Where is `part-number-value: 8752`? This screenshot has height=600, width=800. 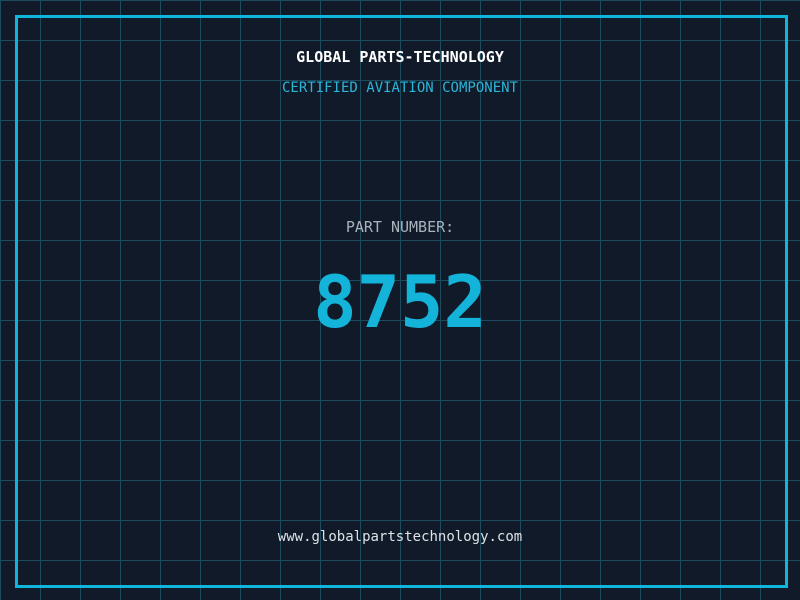
part-number-value: 8752 is located at coordinates (400, 302).